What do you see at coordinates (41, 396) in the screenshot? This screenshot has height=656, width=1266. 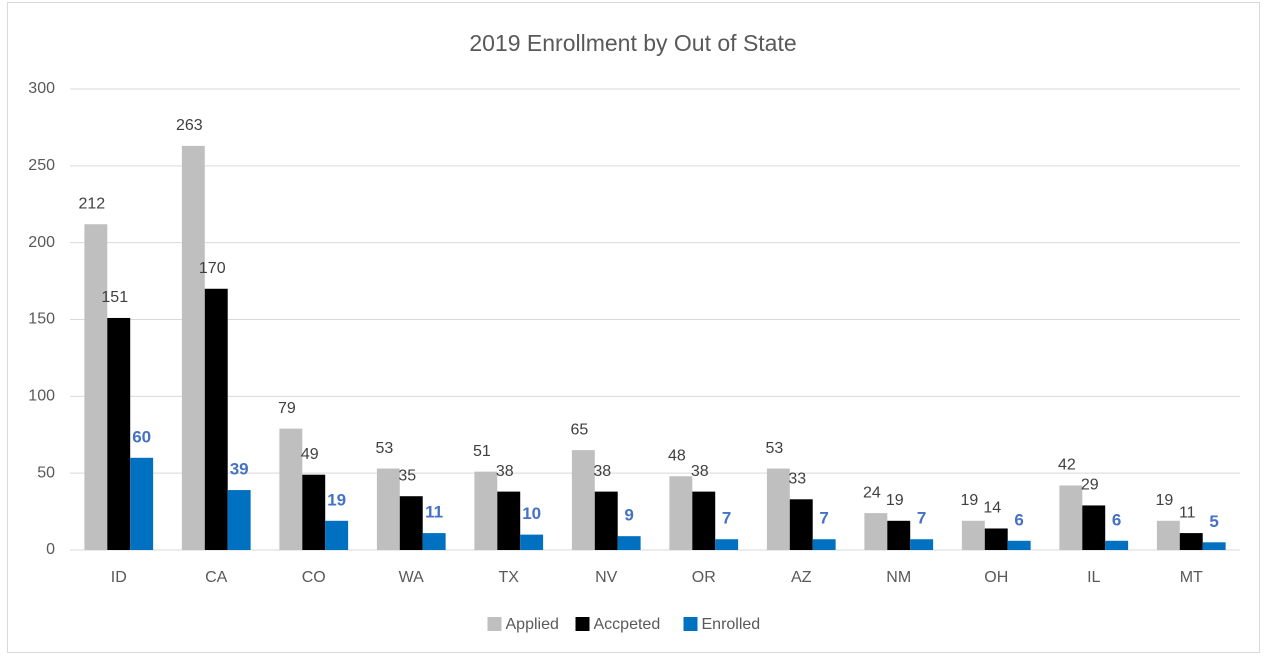 I see `y-tick-label: 100` at bounding box center [41, 396].